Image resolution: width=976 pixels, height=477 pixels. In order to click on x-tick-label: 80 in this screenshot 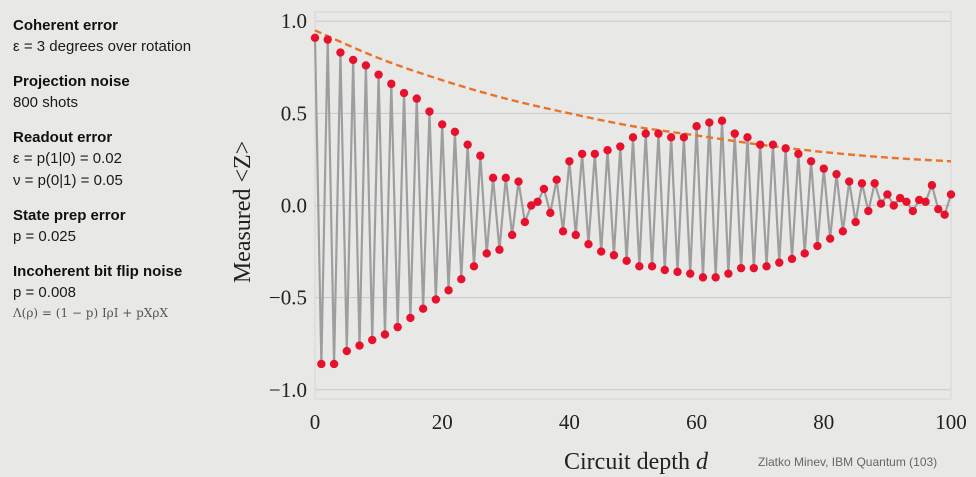, I will do `click(823, 422)`.